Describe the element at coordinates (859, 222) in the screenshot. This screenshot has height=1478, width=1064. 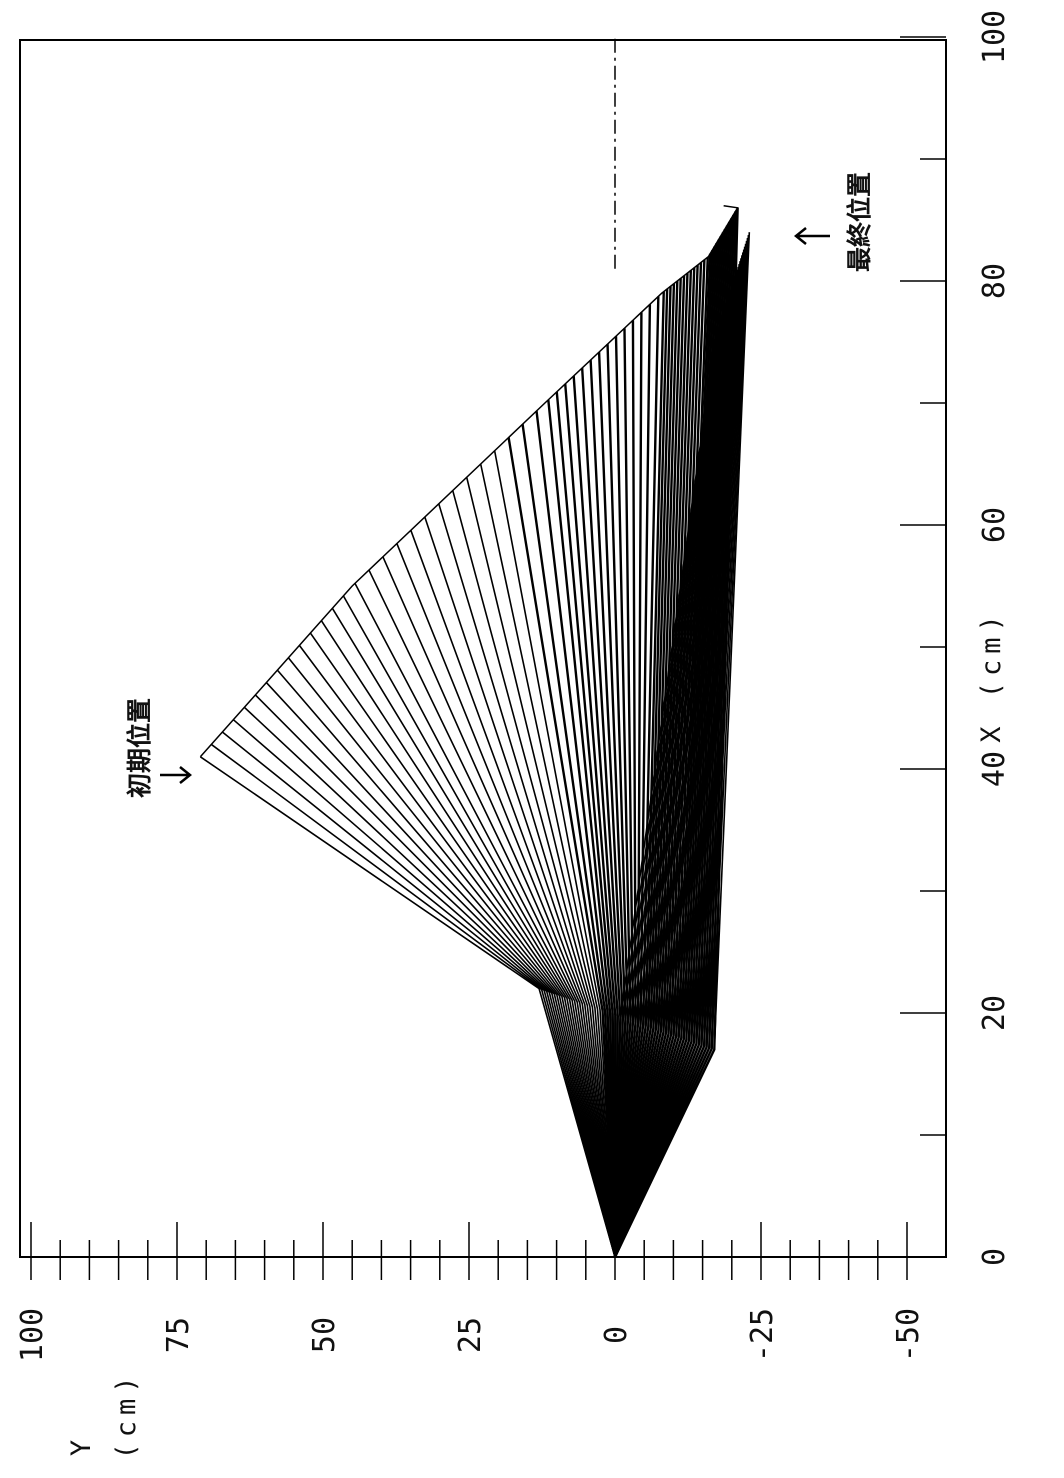
I see `final-position-label: 最終位置` at that location.